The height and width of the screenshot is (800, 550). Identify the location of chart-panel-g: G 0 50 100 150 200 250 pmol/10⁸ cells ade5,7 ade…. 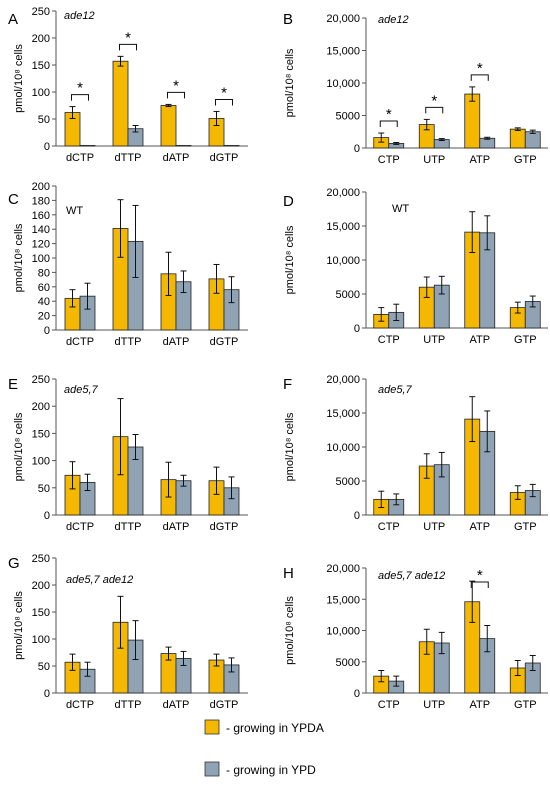
(128, 632).